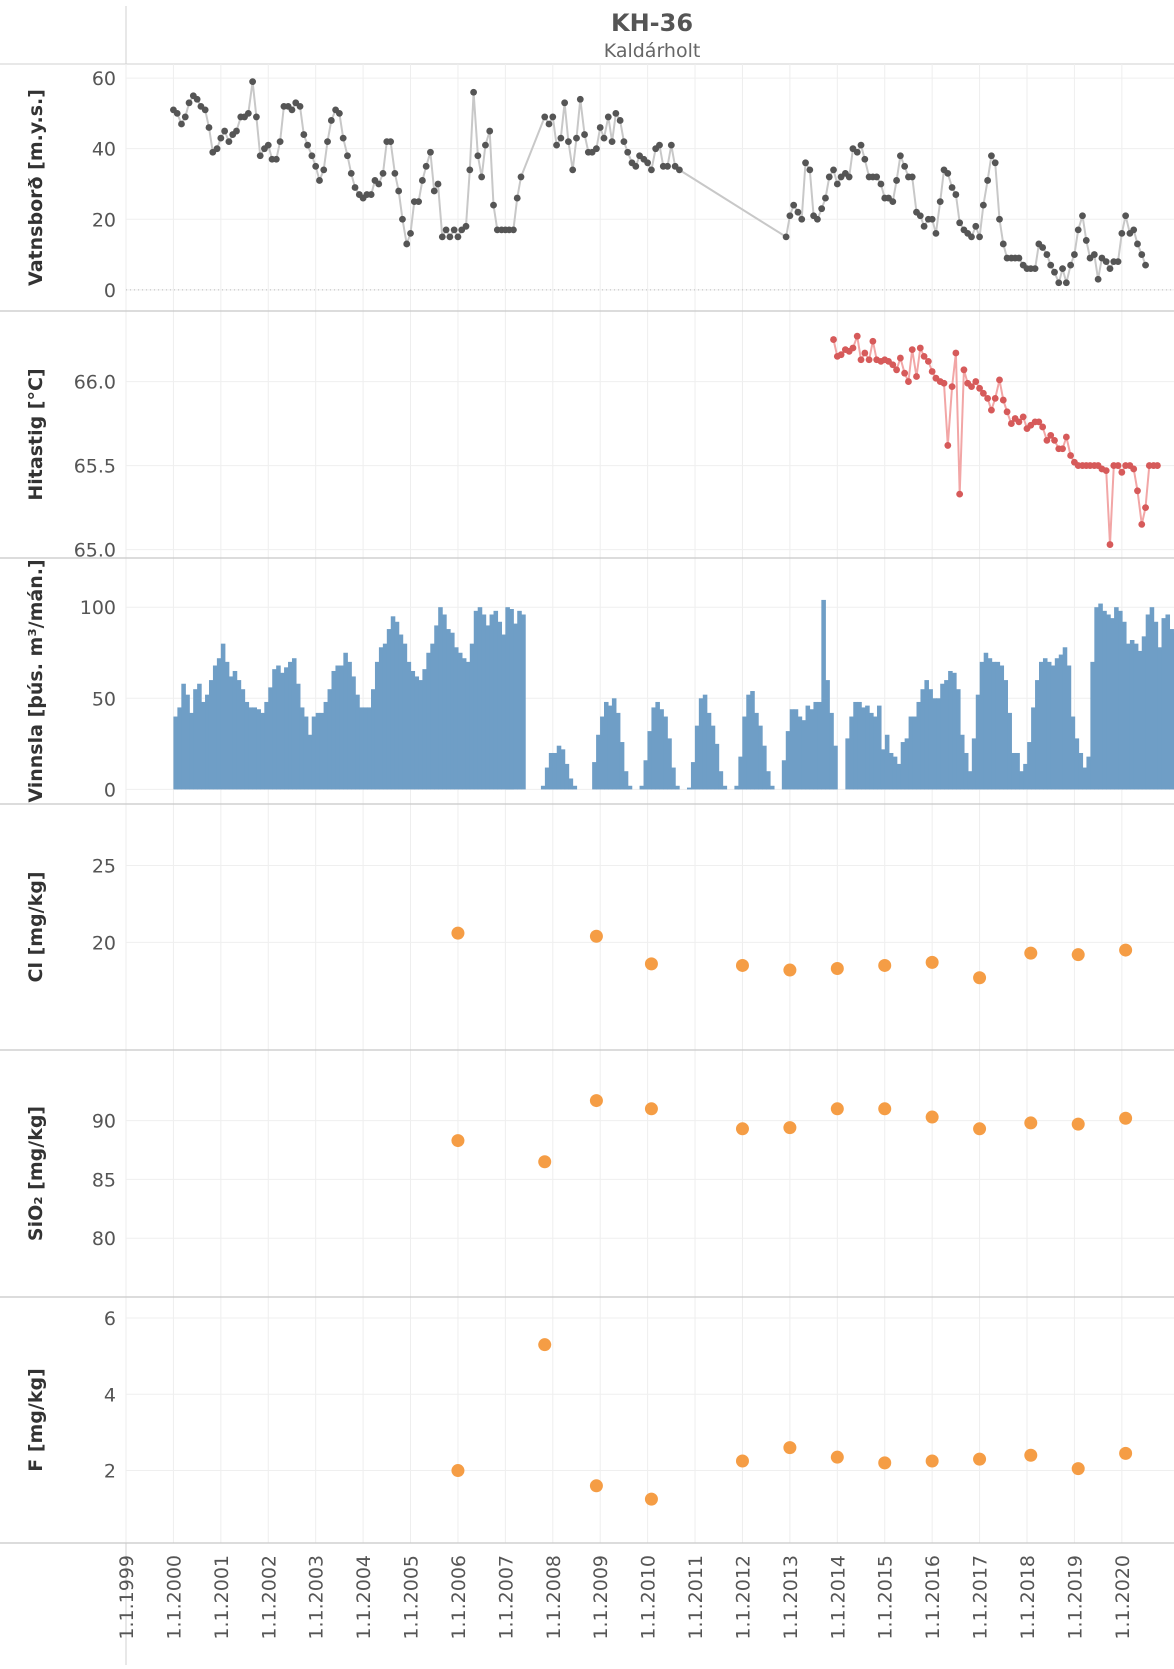 This screenshot has height=1669, width=1174. What do you see at coordinates (652, 23) in the screenshot?
I see `chart-title: KH-36` at bounding box center [652, 23].